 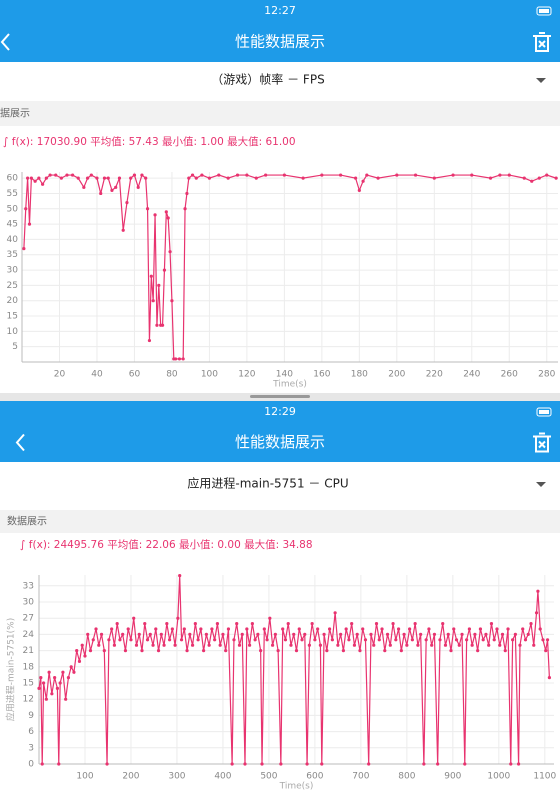 What do you see at coordinates (13, 209) in the screenshot?
I see `y-tick-label: 50` at bounding box center [13, 209].